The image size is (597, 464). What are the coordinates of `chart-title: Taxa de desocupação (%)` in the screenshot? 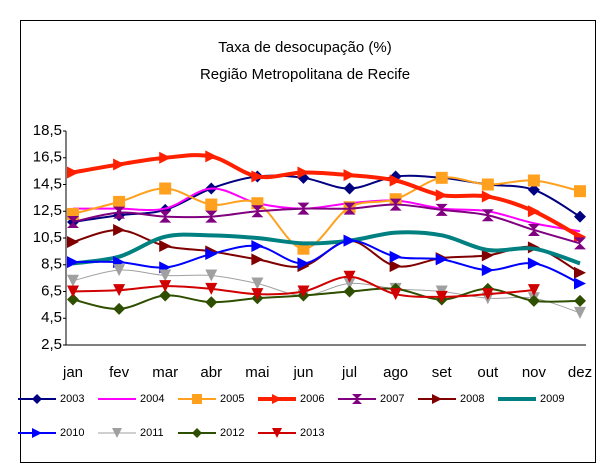 It's located at (304, 47).